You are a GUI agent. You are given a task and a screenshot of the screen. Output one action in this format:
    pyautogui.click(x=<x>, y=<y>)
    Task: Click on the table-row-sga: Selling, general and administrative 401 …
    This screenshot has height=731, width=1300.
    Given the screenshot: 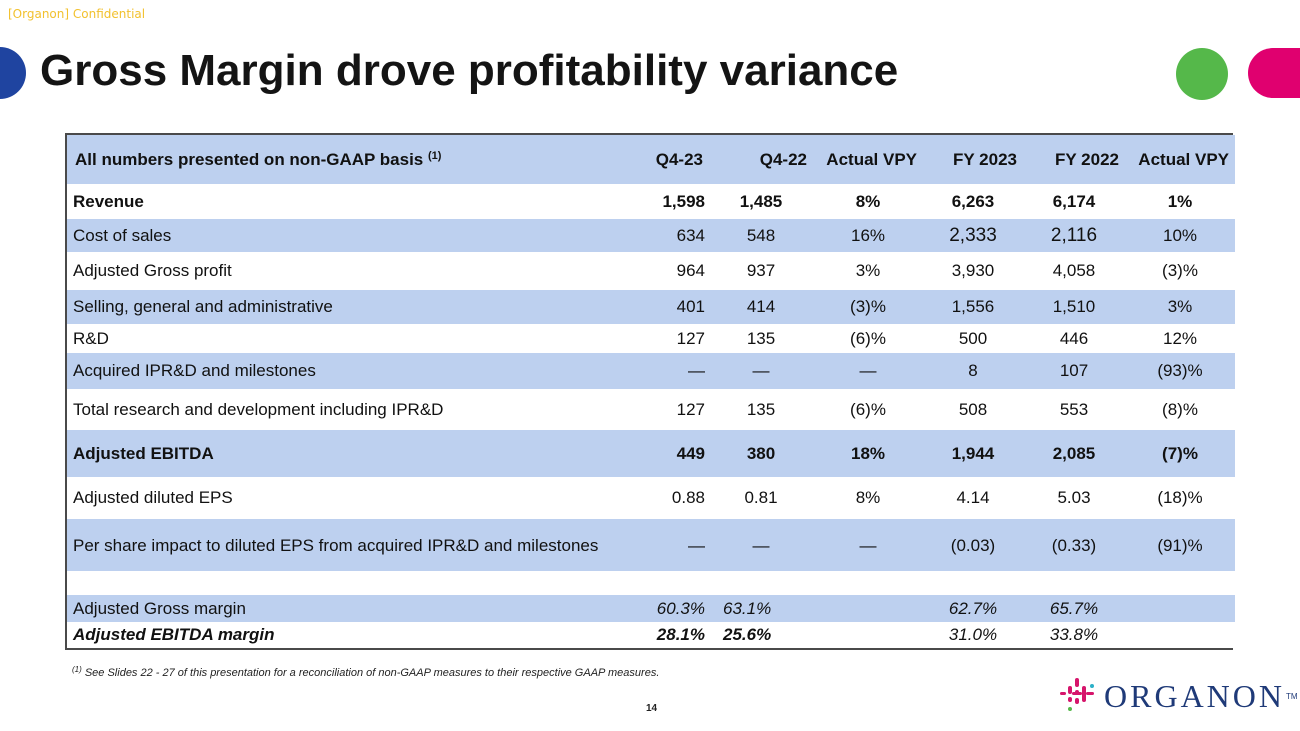 What is the action you would take?
    pyautogui.click(x=651, y=307)
    